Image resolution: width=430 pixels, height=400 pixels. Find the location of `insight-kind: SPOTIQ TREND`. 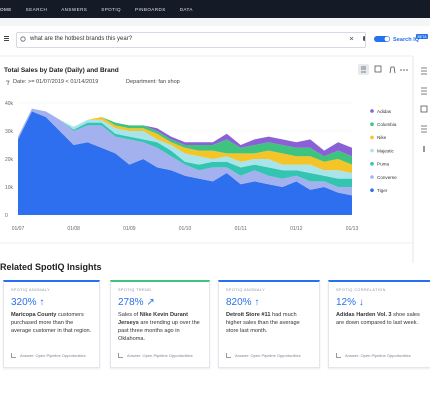

insight-kind: SPOTIQ TREND is located at coordinates (135, 290).